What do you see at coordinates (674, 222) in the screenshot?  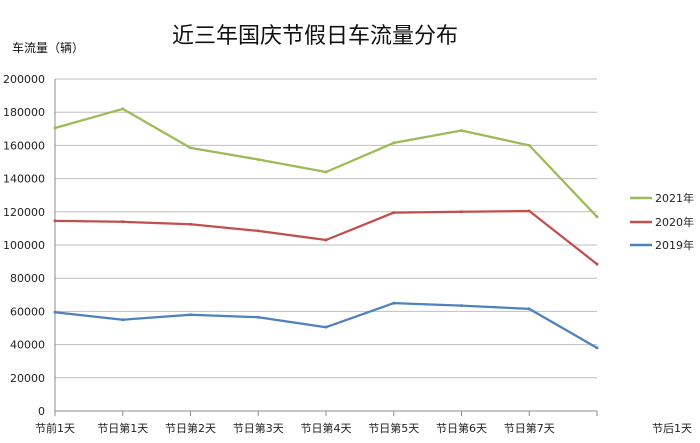 I see `legend-label: 2020年` at bounding box center [674, 222].